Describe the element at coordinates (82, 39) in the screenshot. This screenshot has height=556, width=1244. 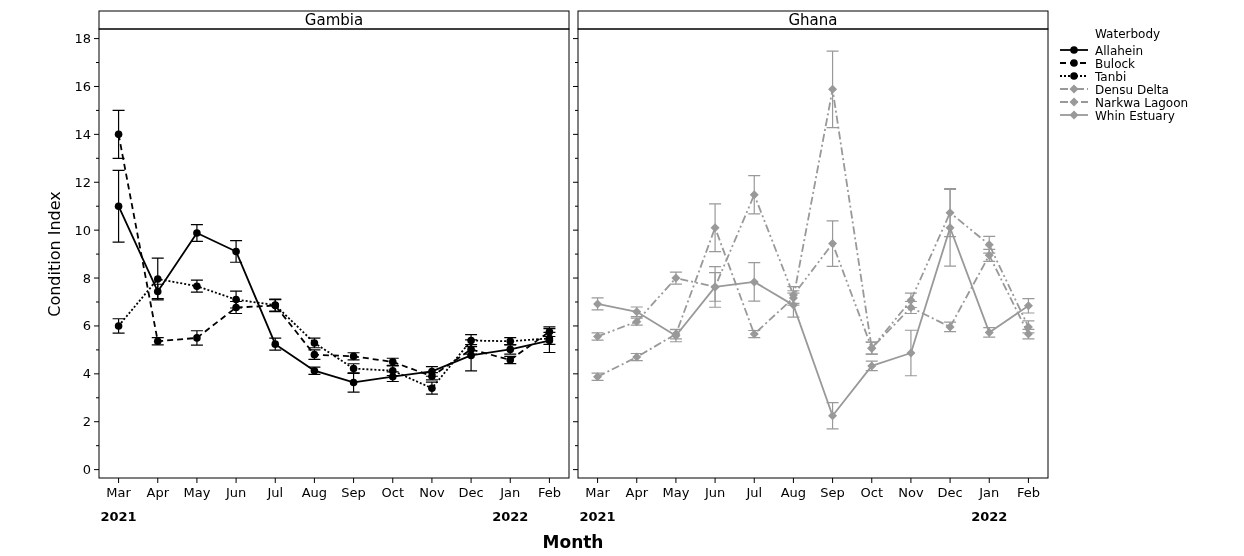
I see `y-tick-label: 18` at that location.